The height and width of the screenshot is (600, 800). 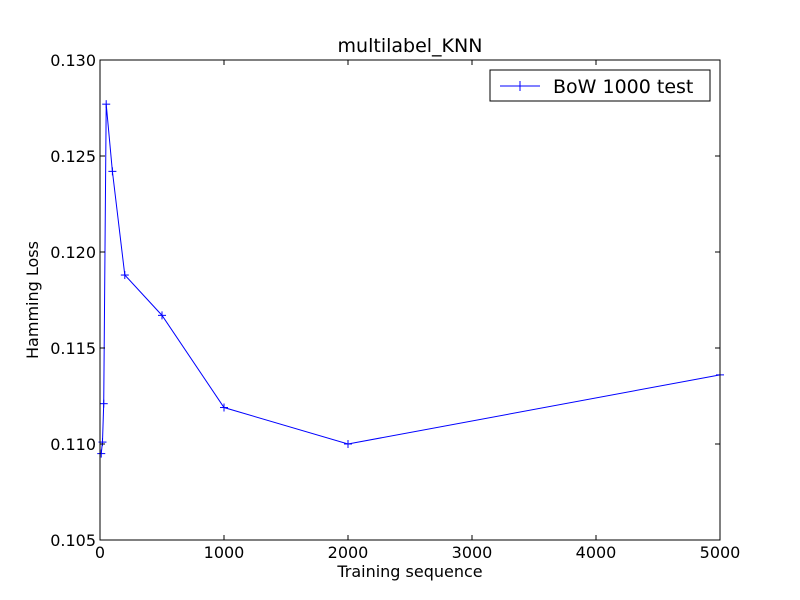 What do you see at coordinates (32, 300) in the screenshot?
I see `y-axis-label: Hamming Loss` at bounding box center [32, 300].